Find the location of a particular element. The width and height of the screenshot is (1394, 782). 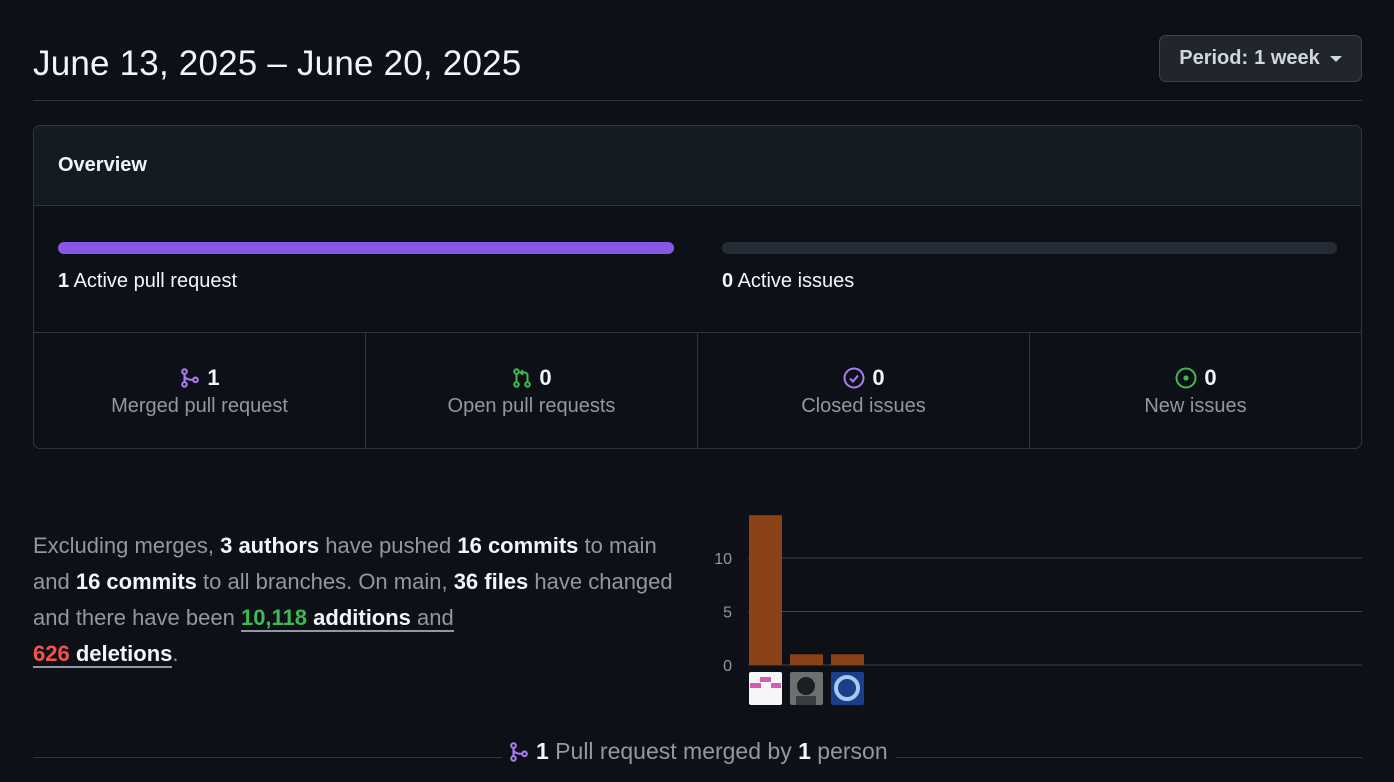

summary-text: and is located at coordinates (432, 617).